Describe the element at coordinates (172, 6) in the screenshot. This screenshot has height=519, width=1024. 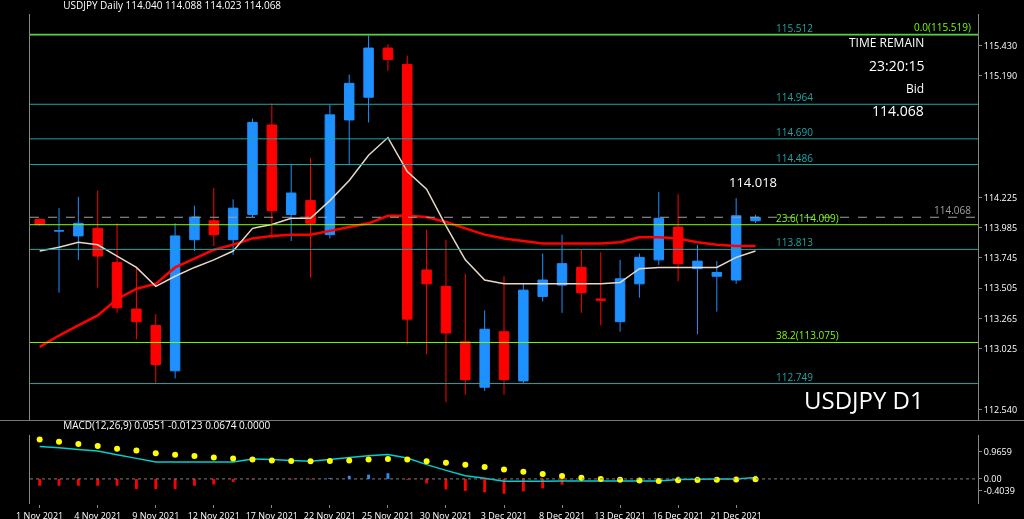
I see `chart-title: USDJPY Daily 114.040 114.088 114.023 114.068` at that location.